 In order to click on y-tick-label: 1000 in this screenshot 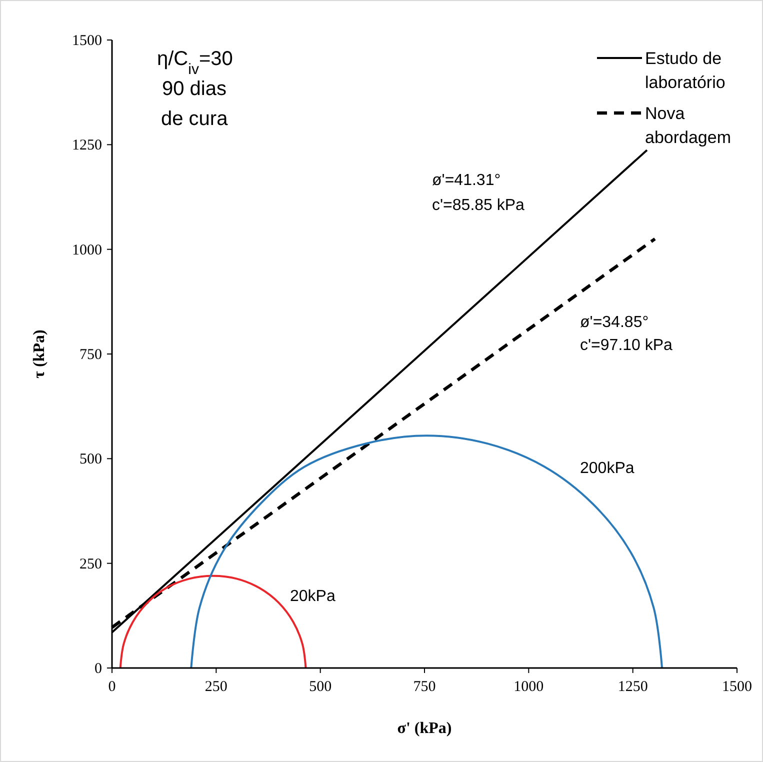, I will do `click(87, 250)`.